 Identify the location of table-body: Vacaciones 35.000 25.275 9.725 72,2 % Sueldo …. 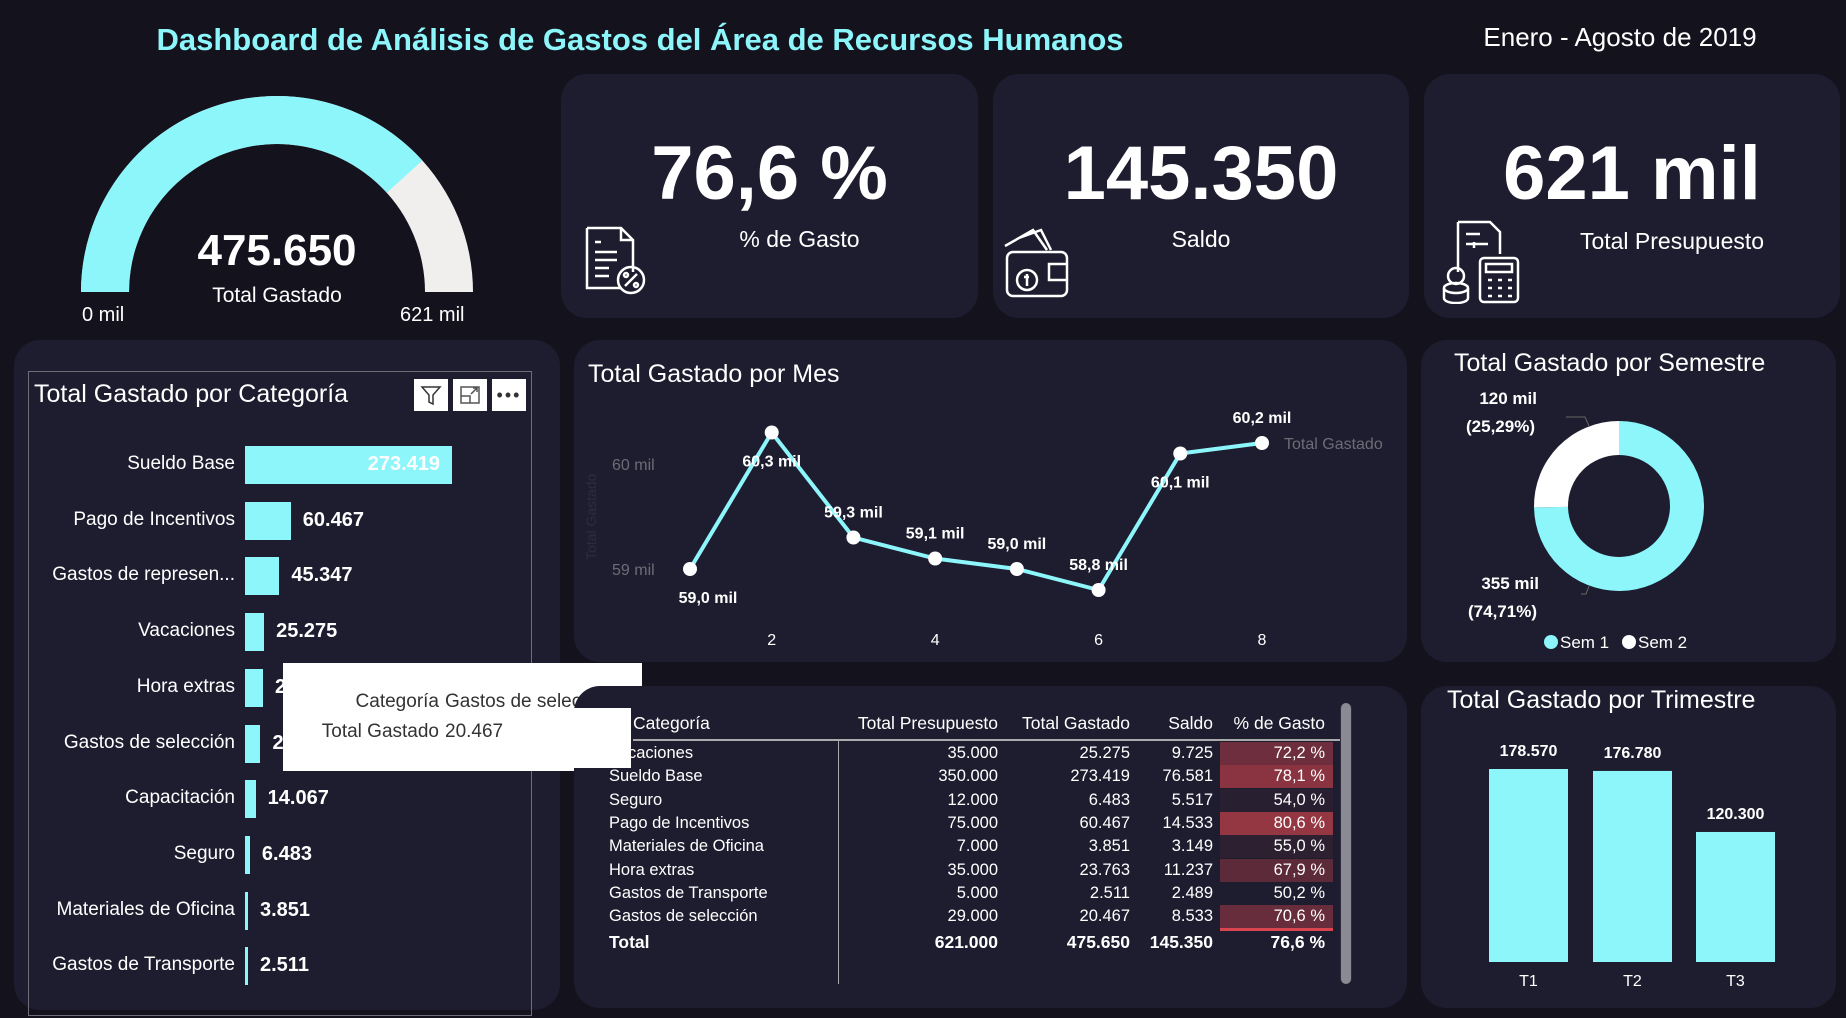
(974, 836).